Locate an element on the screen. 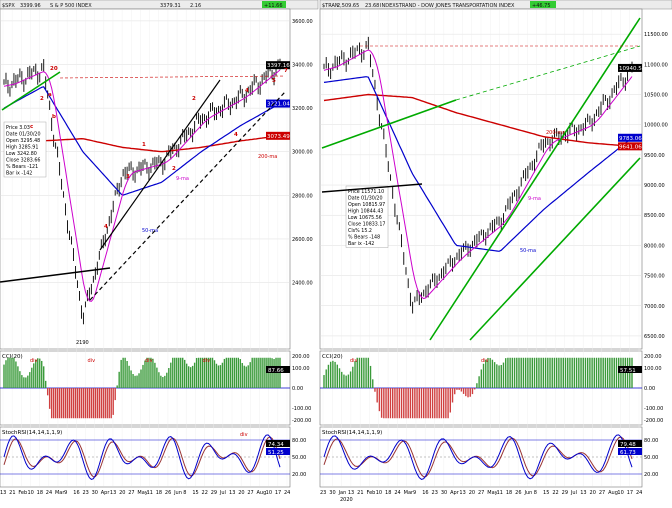 The width and height of the screenshot is (672, 508). spx-low-label: 2190 is located at coordinates (82, 343).